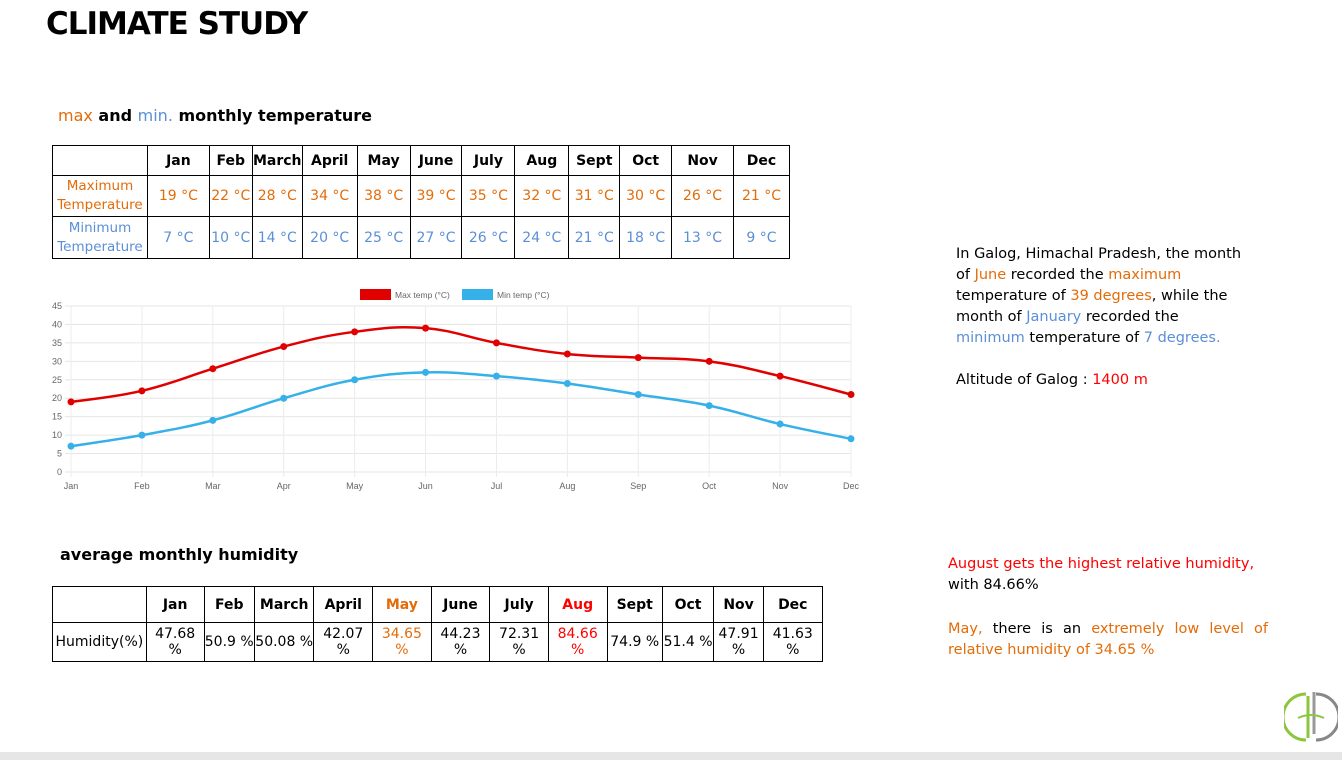 This screenshot has height=760, width=1342. Describe the element at coordinates (57, 343) in the screenshot. I see `y-tick-label: 35` at that location.